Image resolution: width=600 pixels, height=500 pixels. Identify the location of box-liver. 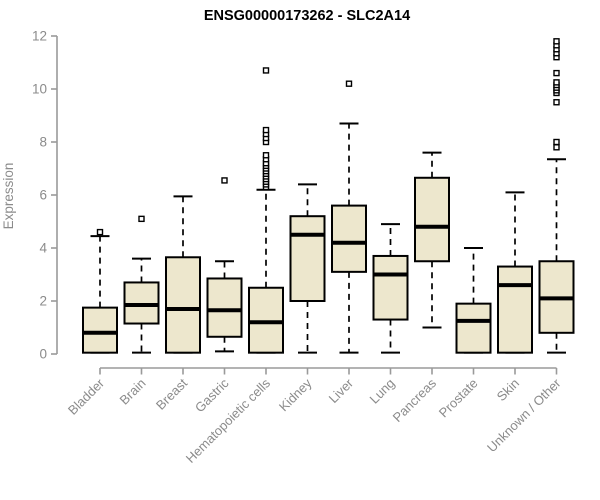
(349, 217).